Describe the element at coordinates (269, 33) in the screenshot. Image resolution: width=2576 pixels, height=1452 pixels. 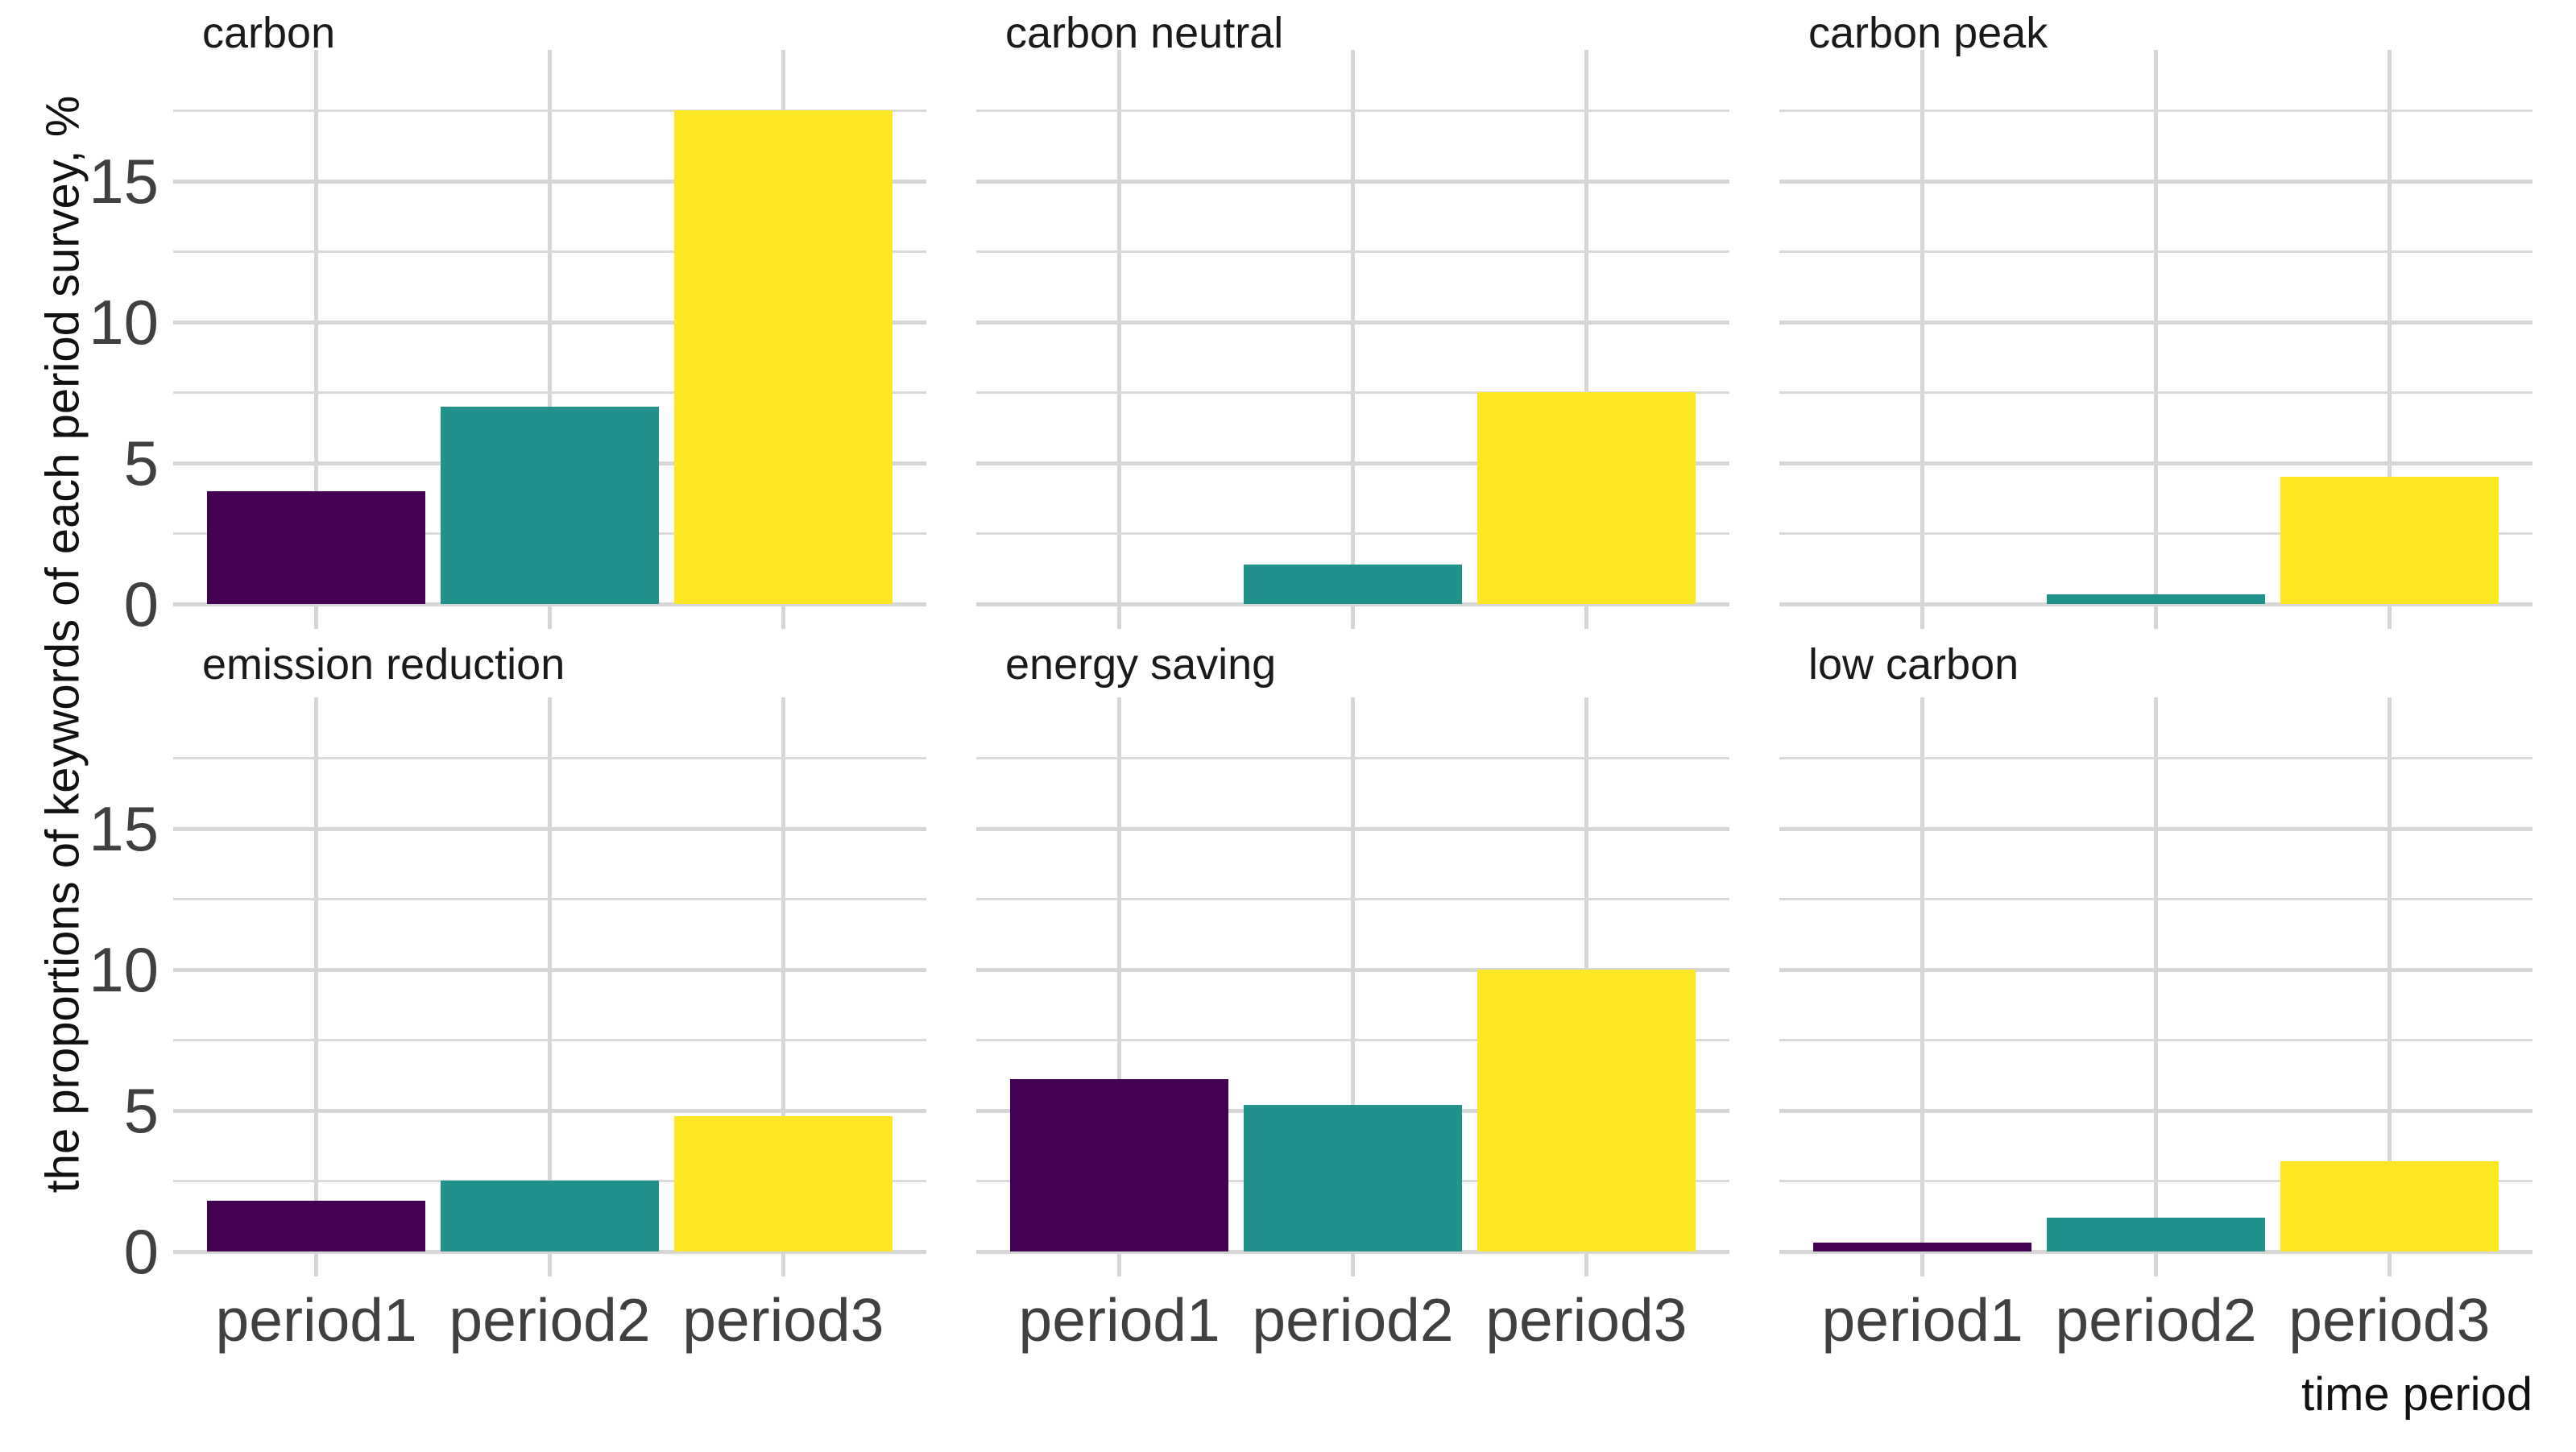
I see `facet-strip-title: carbon` at that location.